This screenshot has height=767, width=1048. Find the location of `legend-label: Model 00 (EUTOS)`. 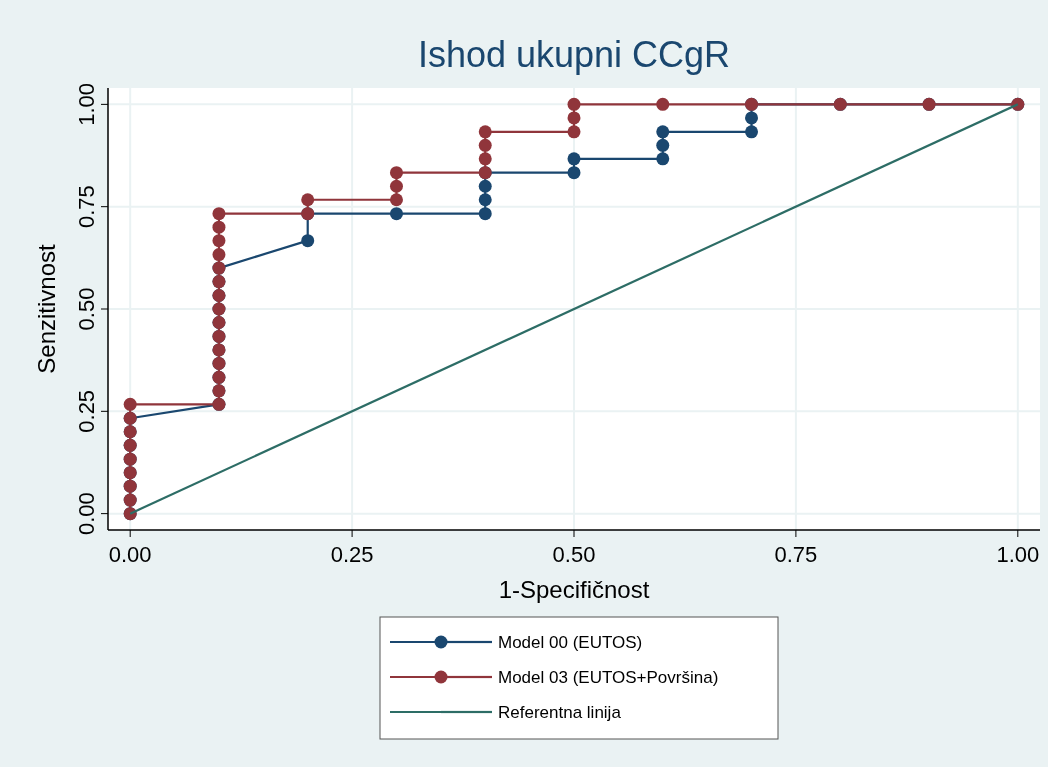

legend-label: Model 00 (EUTOS) is located at coordinates (570, 642).